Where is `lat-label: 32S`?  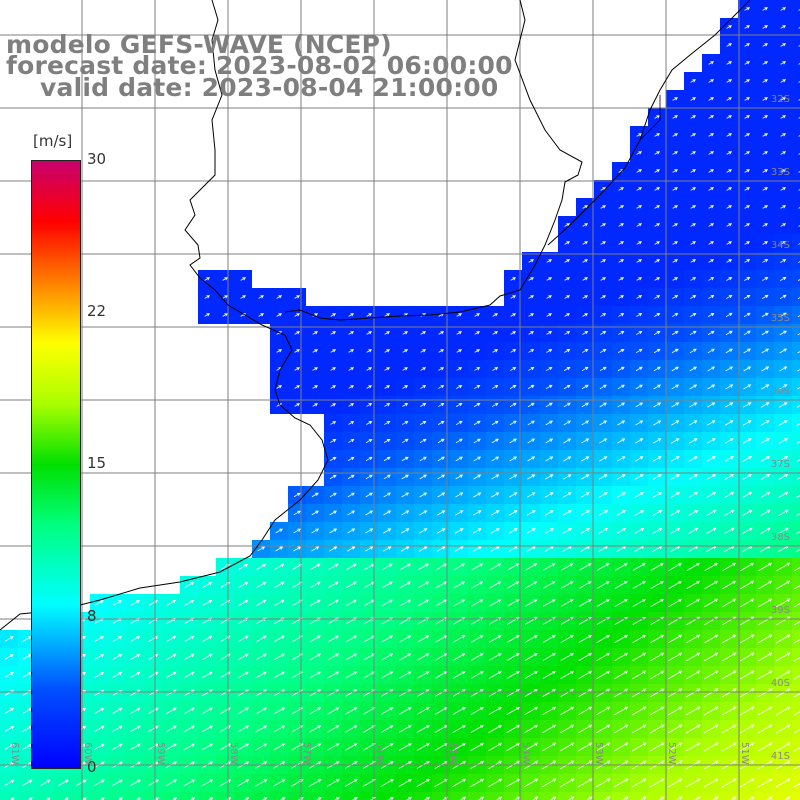
lat-label: 32S is located at coordinates (780, 99).